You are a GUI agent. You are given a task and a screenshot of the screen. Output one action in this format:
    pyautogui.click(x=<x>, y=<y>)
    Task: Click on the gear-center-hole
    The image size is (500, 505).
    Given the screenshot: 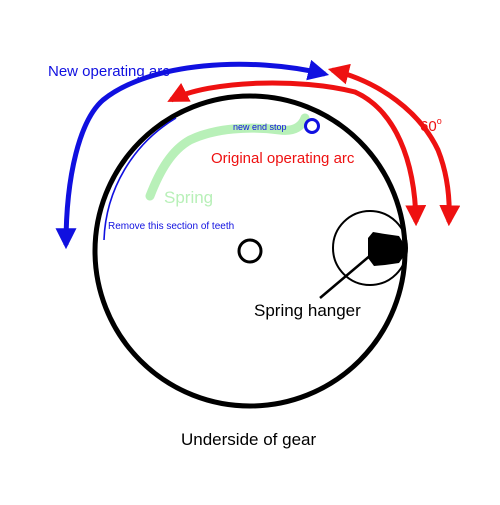 What is the action you would take?
    pyautogui.click(x=250, y=251)
    